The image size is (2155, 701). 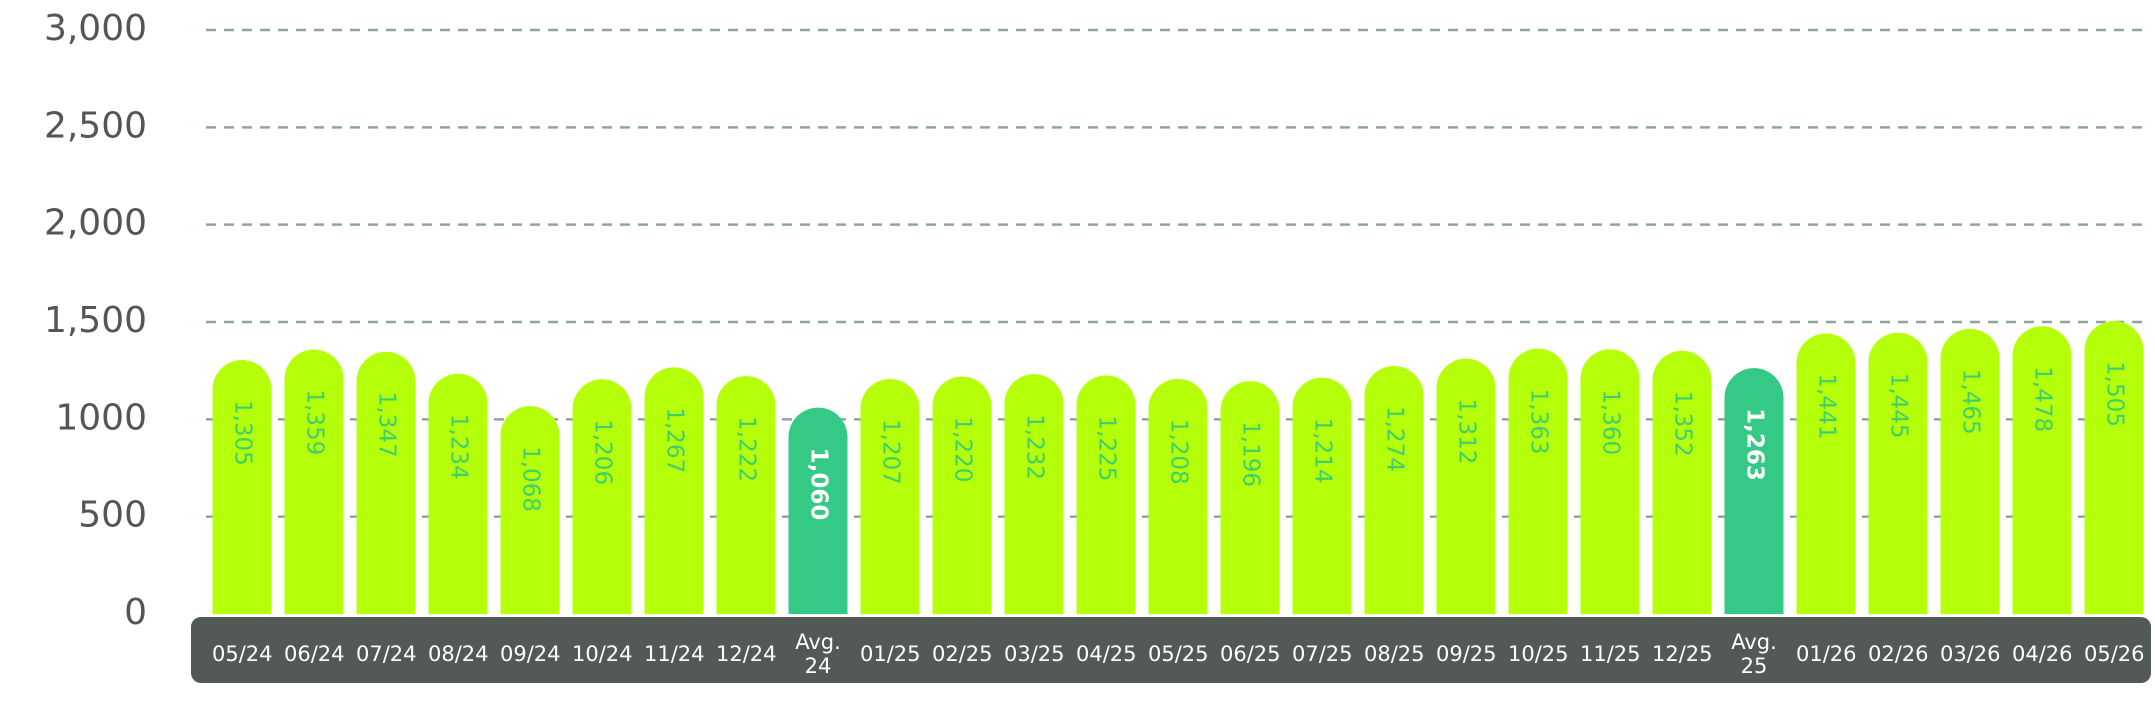 I want to click on x-tick-label-box: 10/25, so click(x=1538, y=654).